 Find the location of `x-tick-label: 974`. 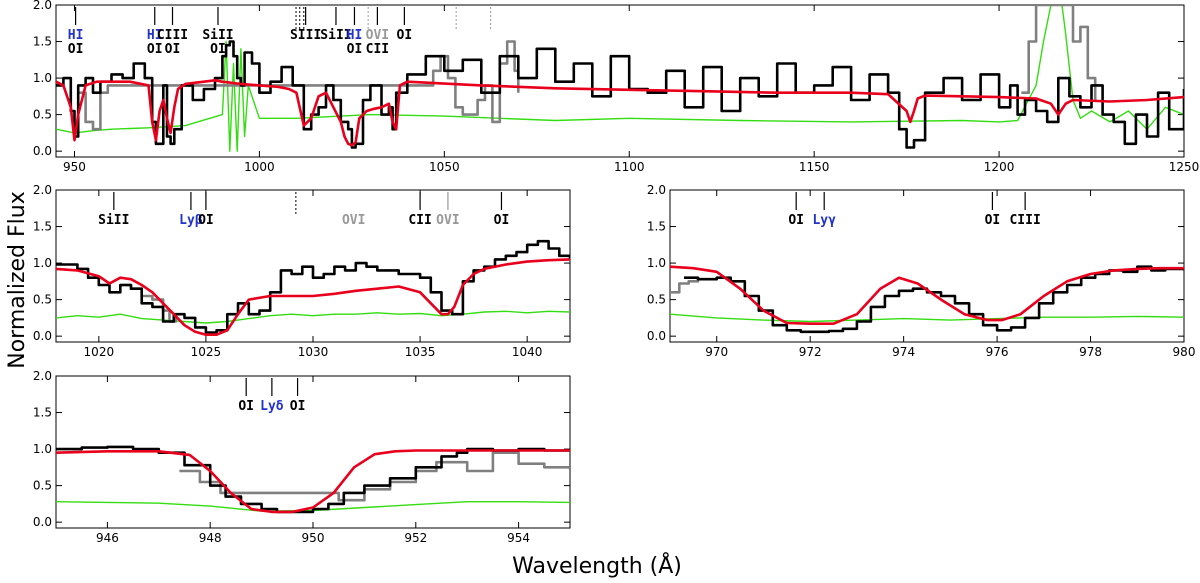

x-tick-label: 974 is located at coordinates (903, 352).